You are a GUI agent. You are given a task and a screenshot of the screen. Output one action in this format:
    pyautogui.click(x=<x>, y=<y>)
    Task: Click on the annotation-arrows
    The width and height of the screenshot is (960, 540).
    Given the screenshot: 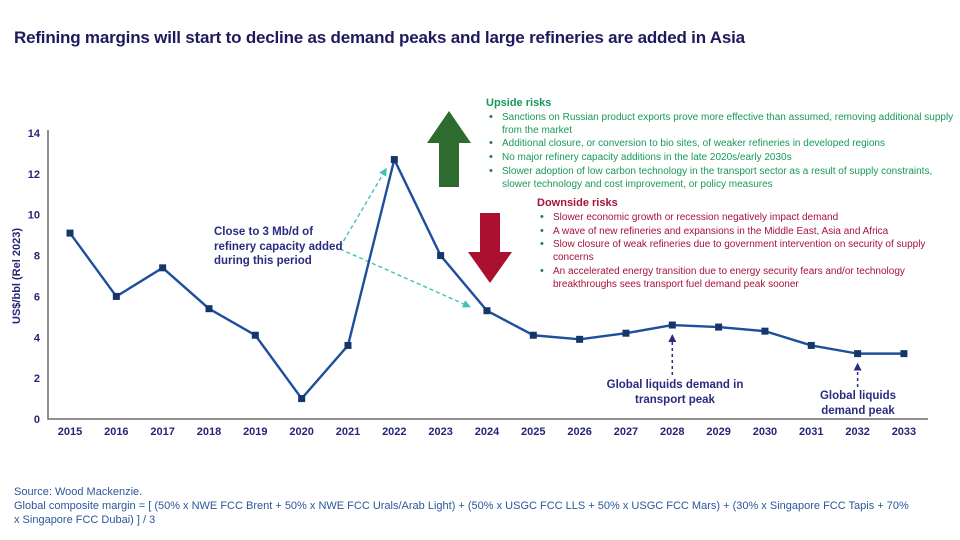 What is the action you would take?
    pyautogui.click(x=765, y=360)
    